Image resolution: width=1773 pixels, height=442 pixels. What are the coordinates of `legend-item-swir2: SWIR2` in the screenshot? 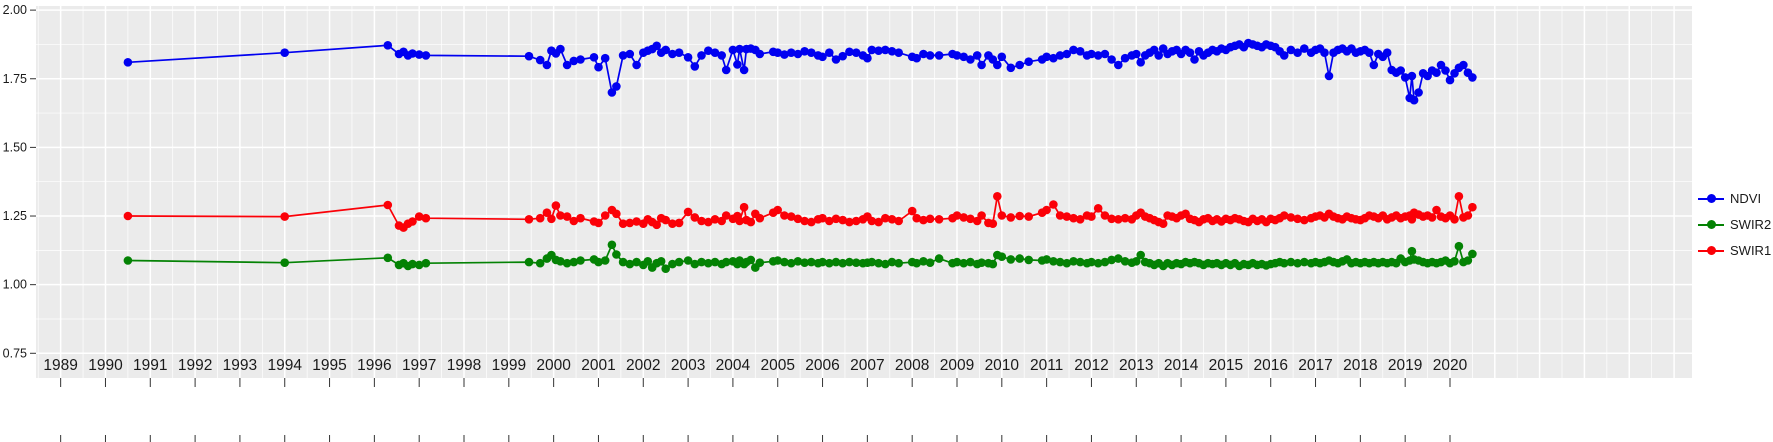 It's located at (1734, 224).